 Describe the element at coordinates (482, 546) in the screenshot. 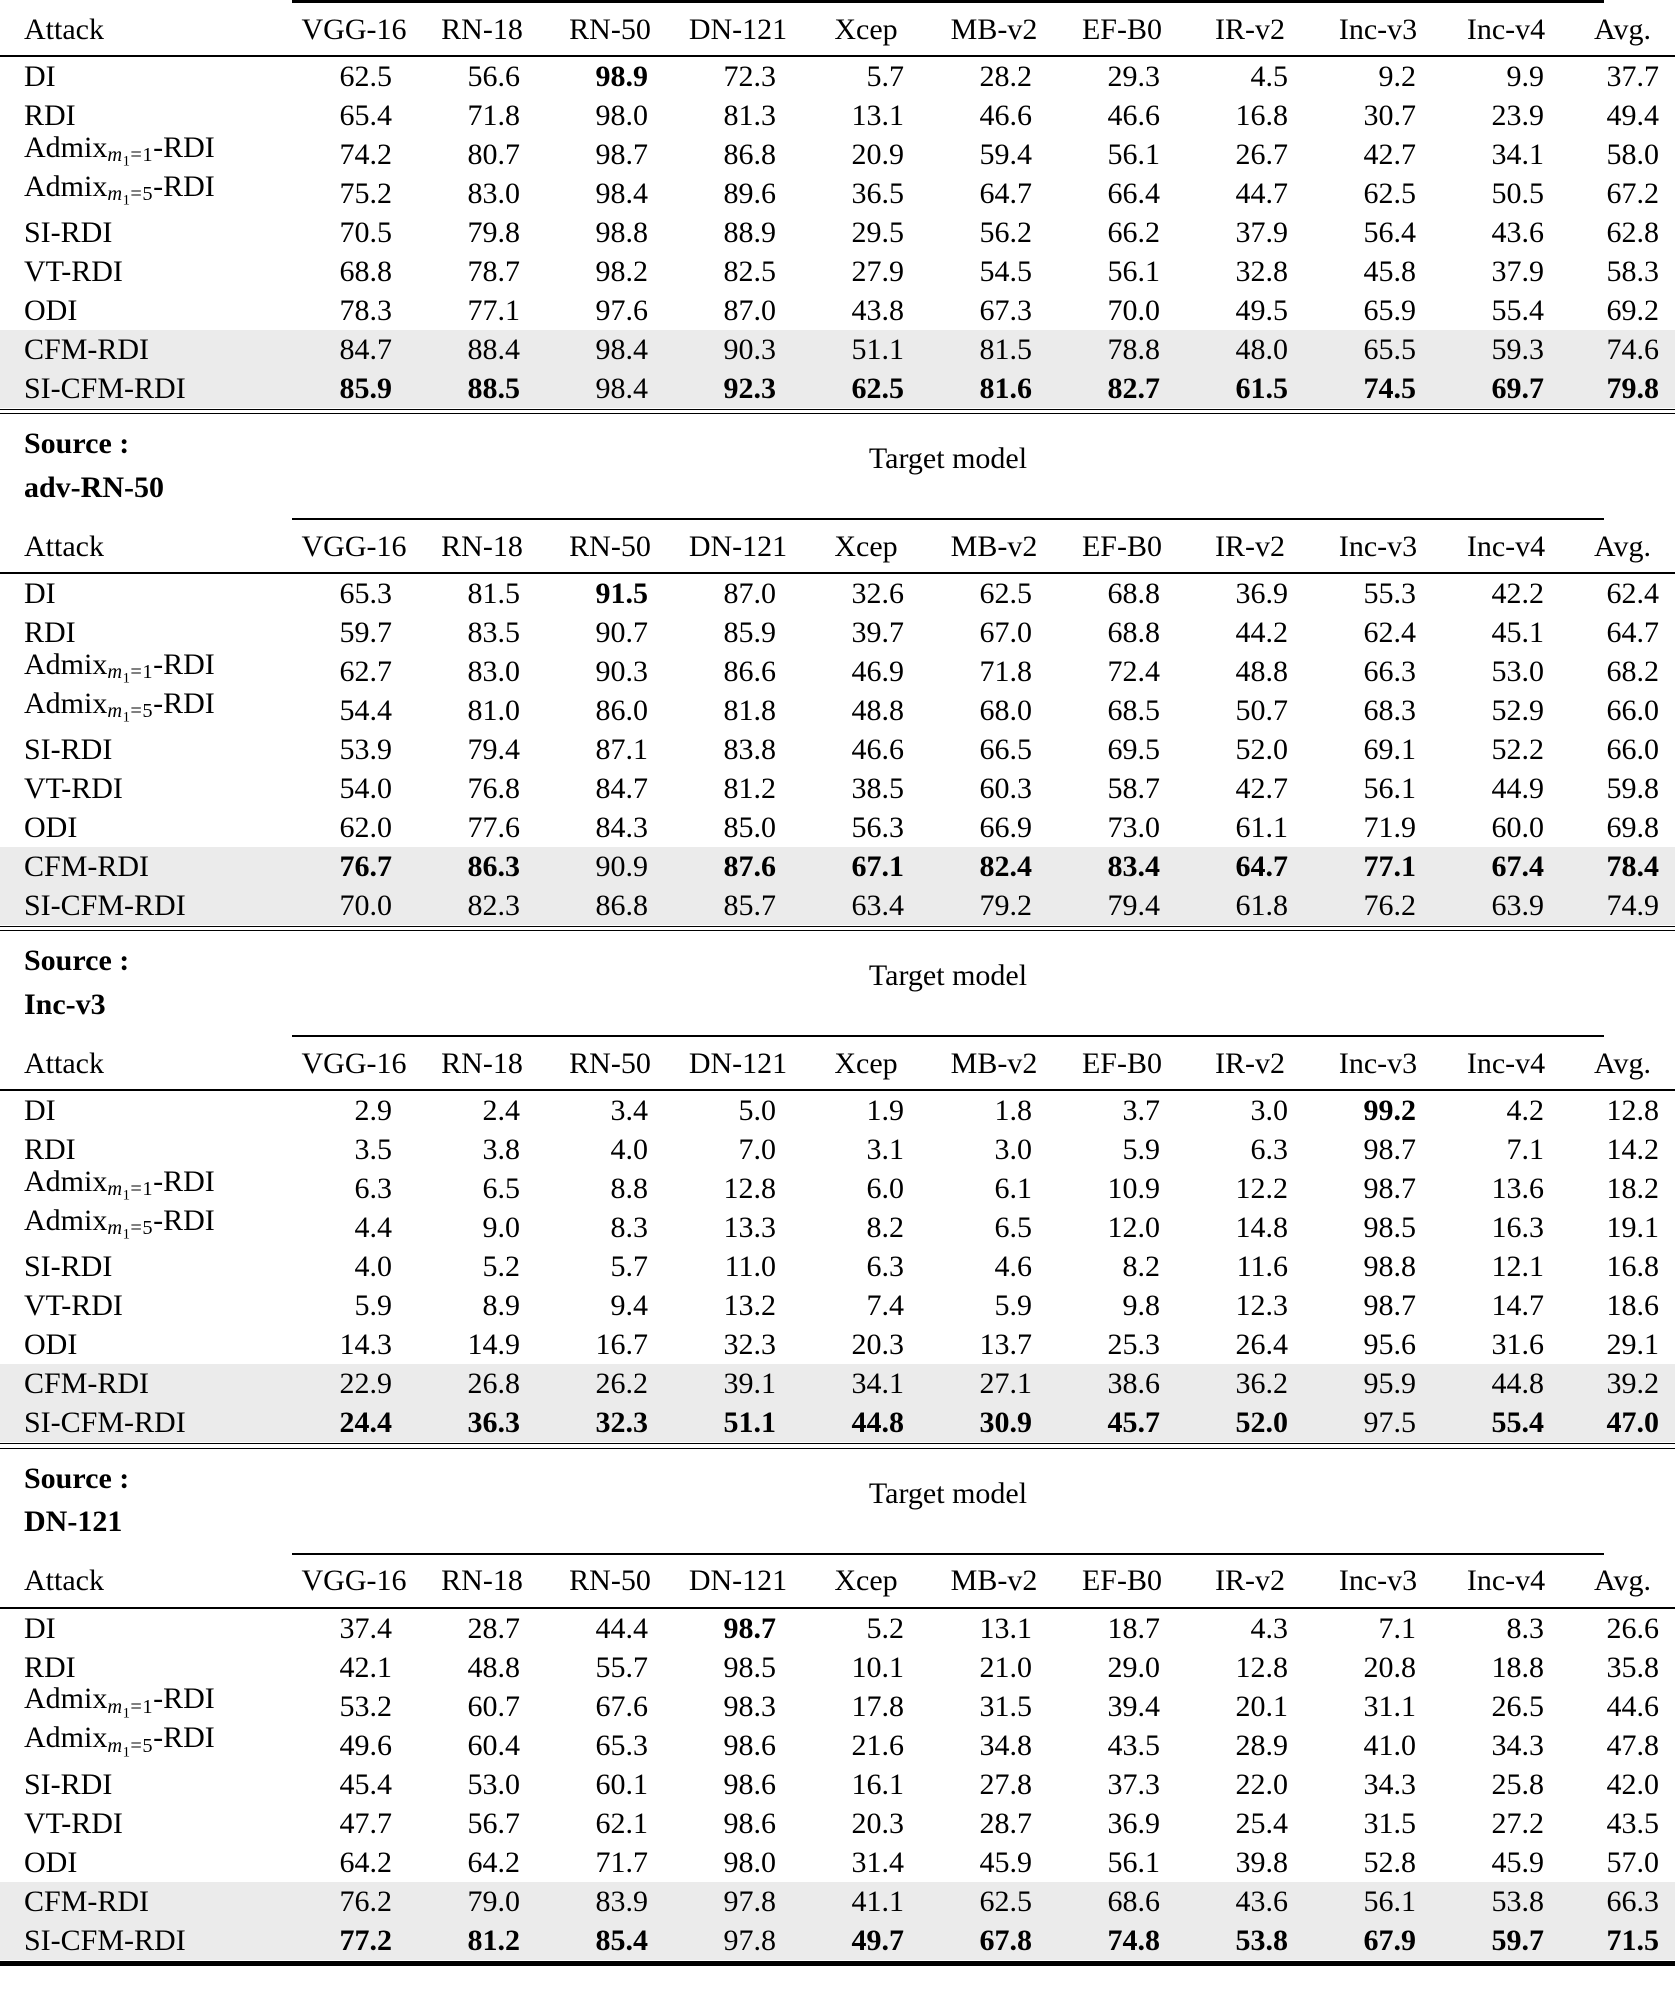

I see `target-model-column-header: RN-18` at that location.